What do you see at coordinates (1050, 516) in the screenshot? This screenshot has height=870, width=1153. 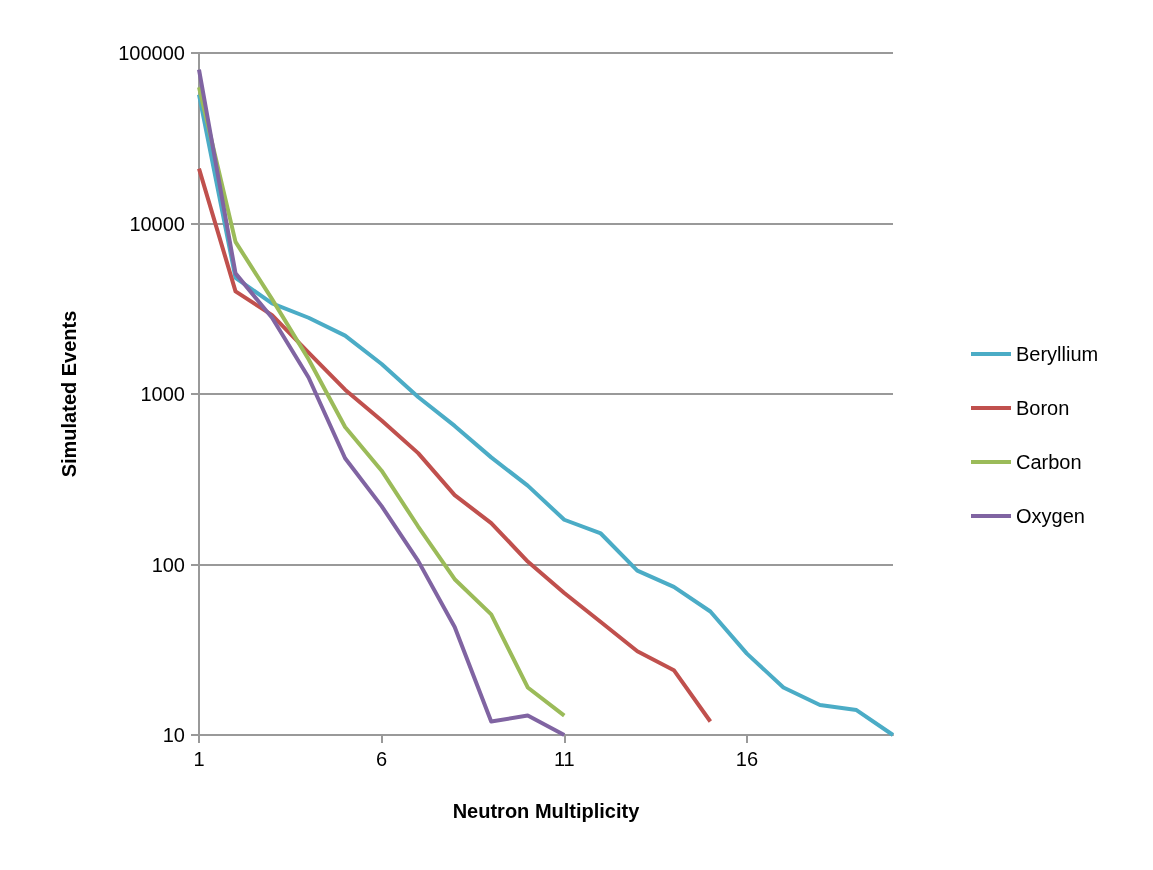 I see `legend-label: Oxygen` at bounding box center [1050, 516].